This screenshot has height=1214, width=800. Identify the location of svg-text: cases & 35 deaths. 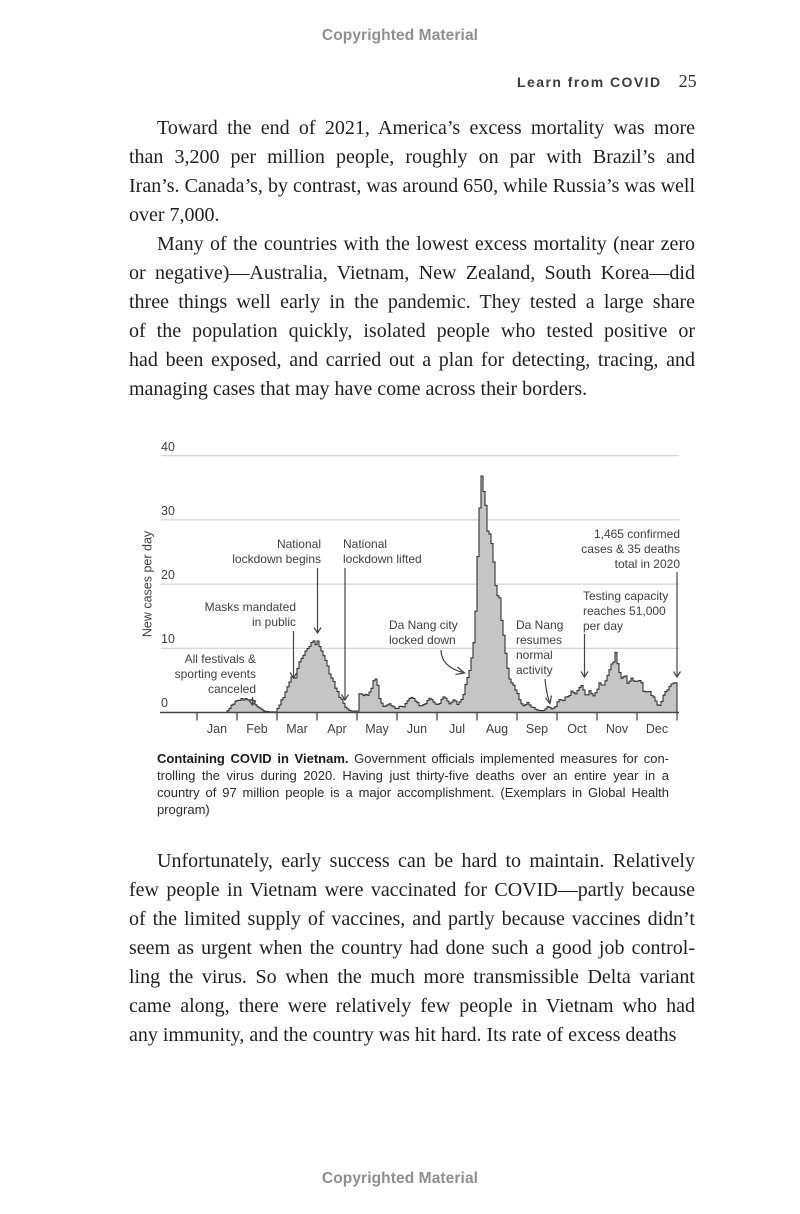
(630, 549).